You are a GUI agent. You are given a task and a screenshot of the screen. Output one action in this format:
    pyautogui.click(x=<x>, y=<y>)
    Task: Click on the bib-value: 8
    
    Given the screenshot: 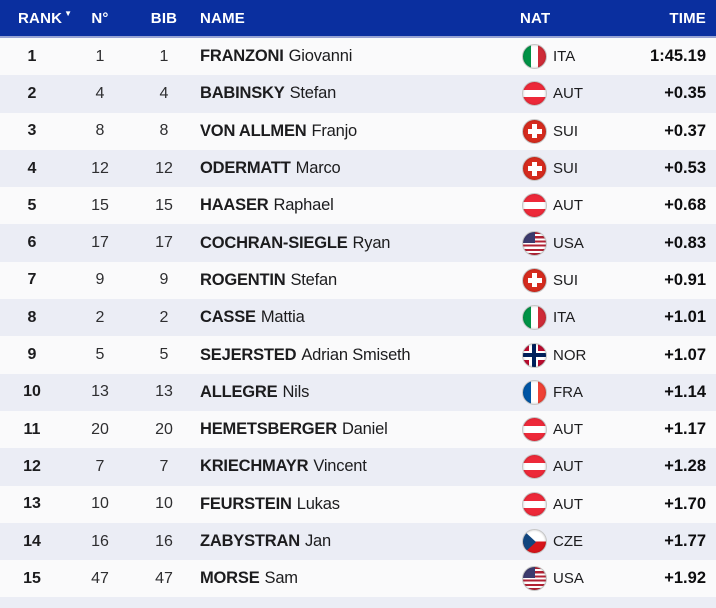 What is the action you would take?
    pyautogui.click(x=164, y=131)
    